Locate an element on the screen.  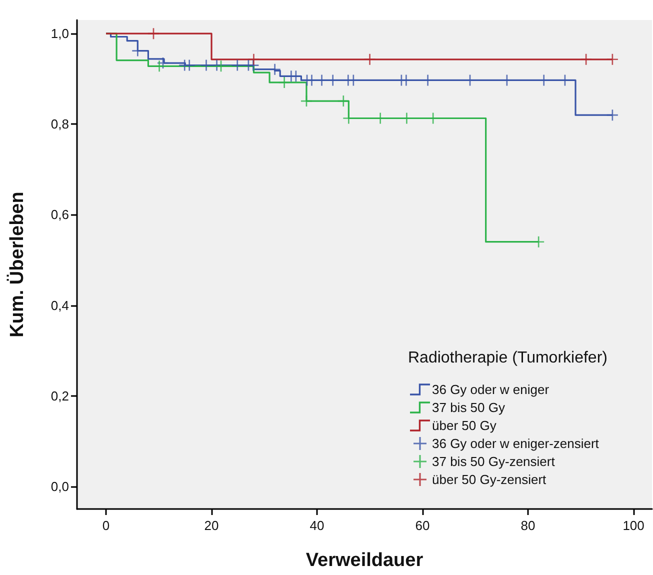
legend-label: 36 Gy oder w eniger-zensiert is located at coordinates (516, 443).